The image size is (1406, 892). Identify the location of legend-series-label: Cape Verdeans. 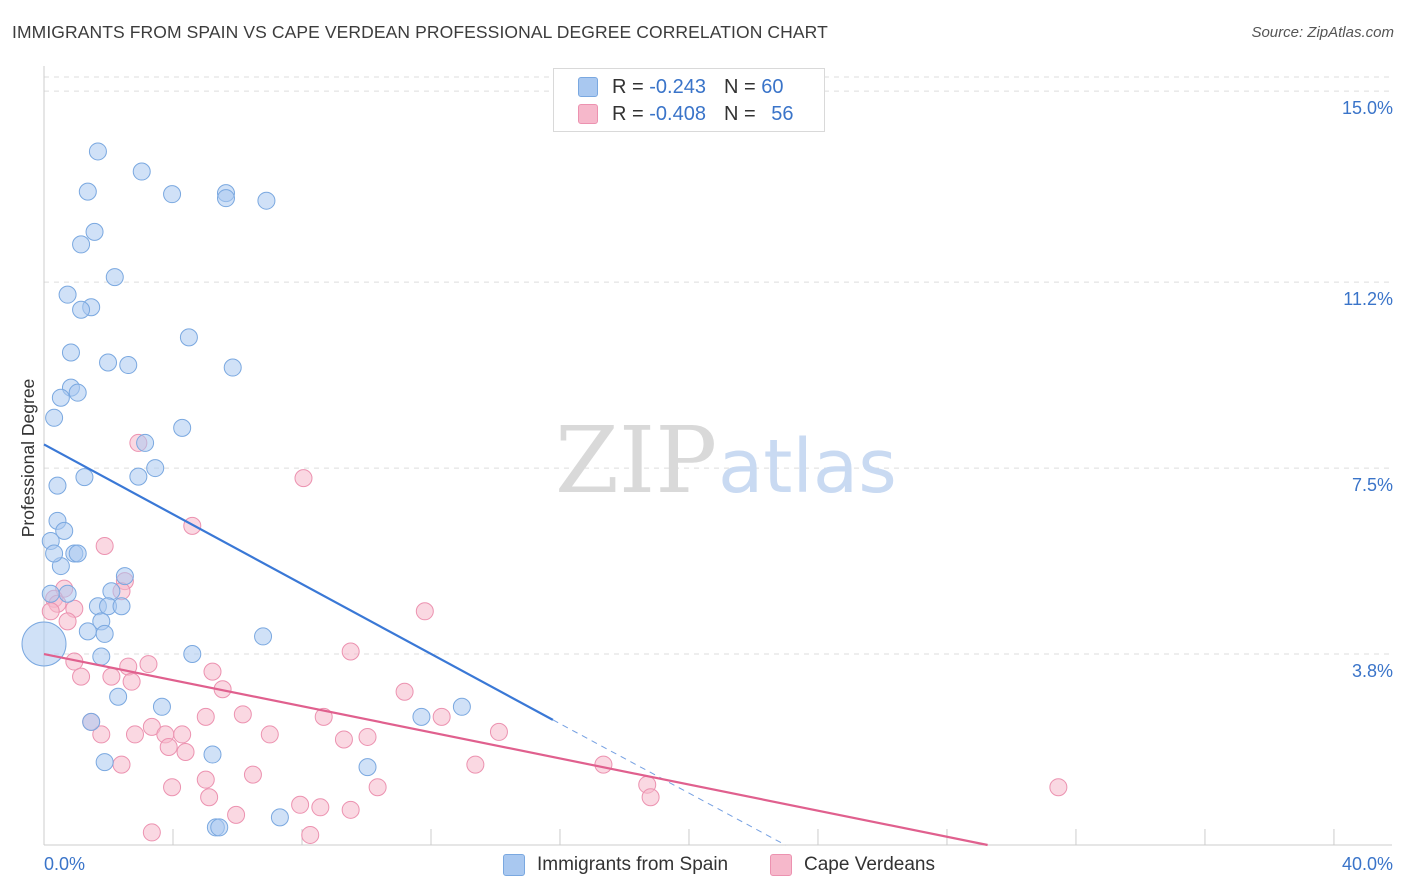
(869, 864).